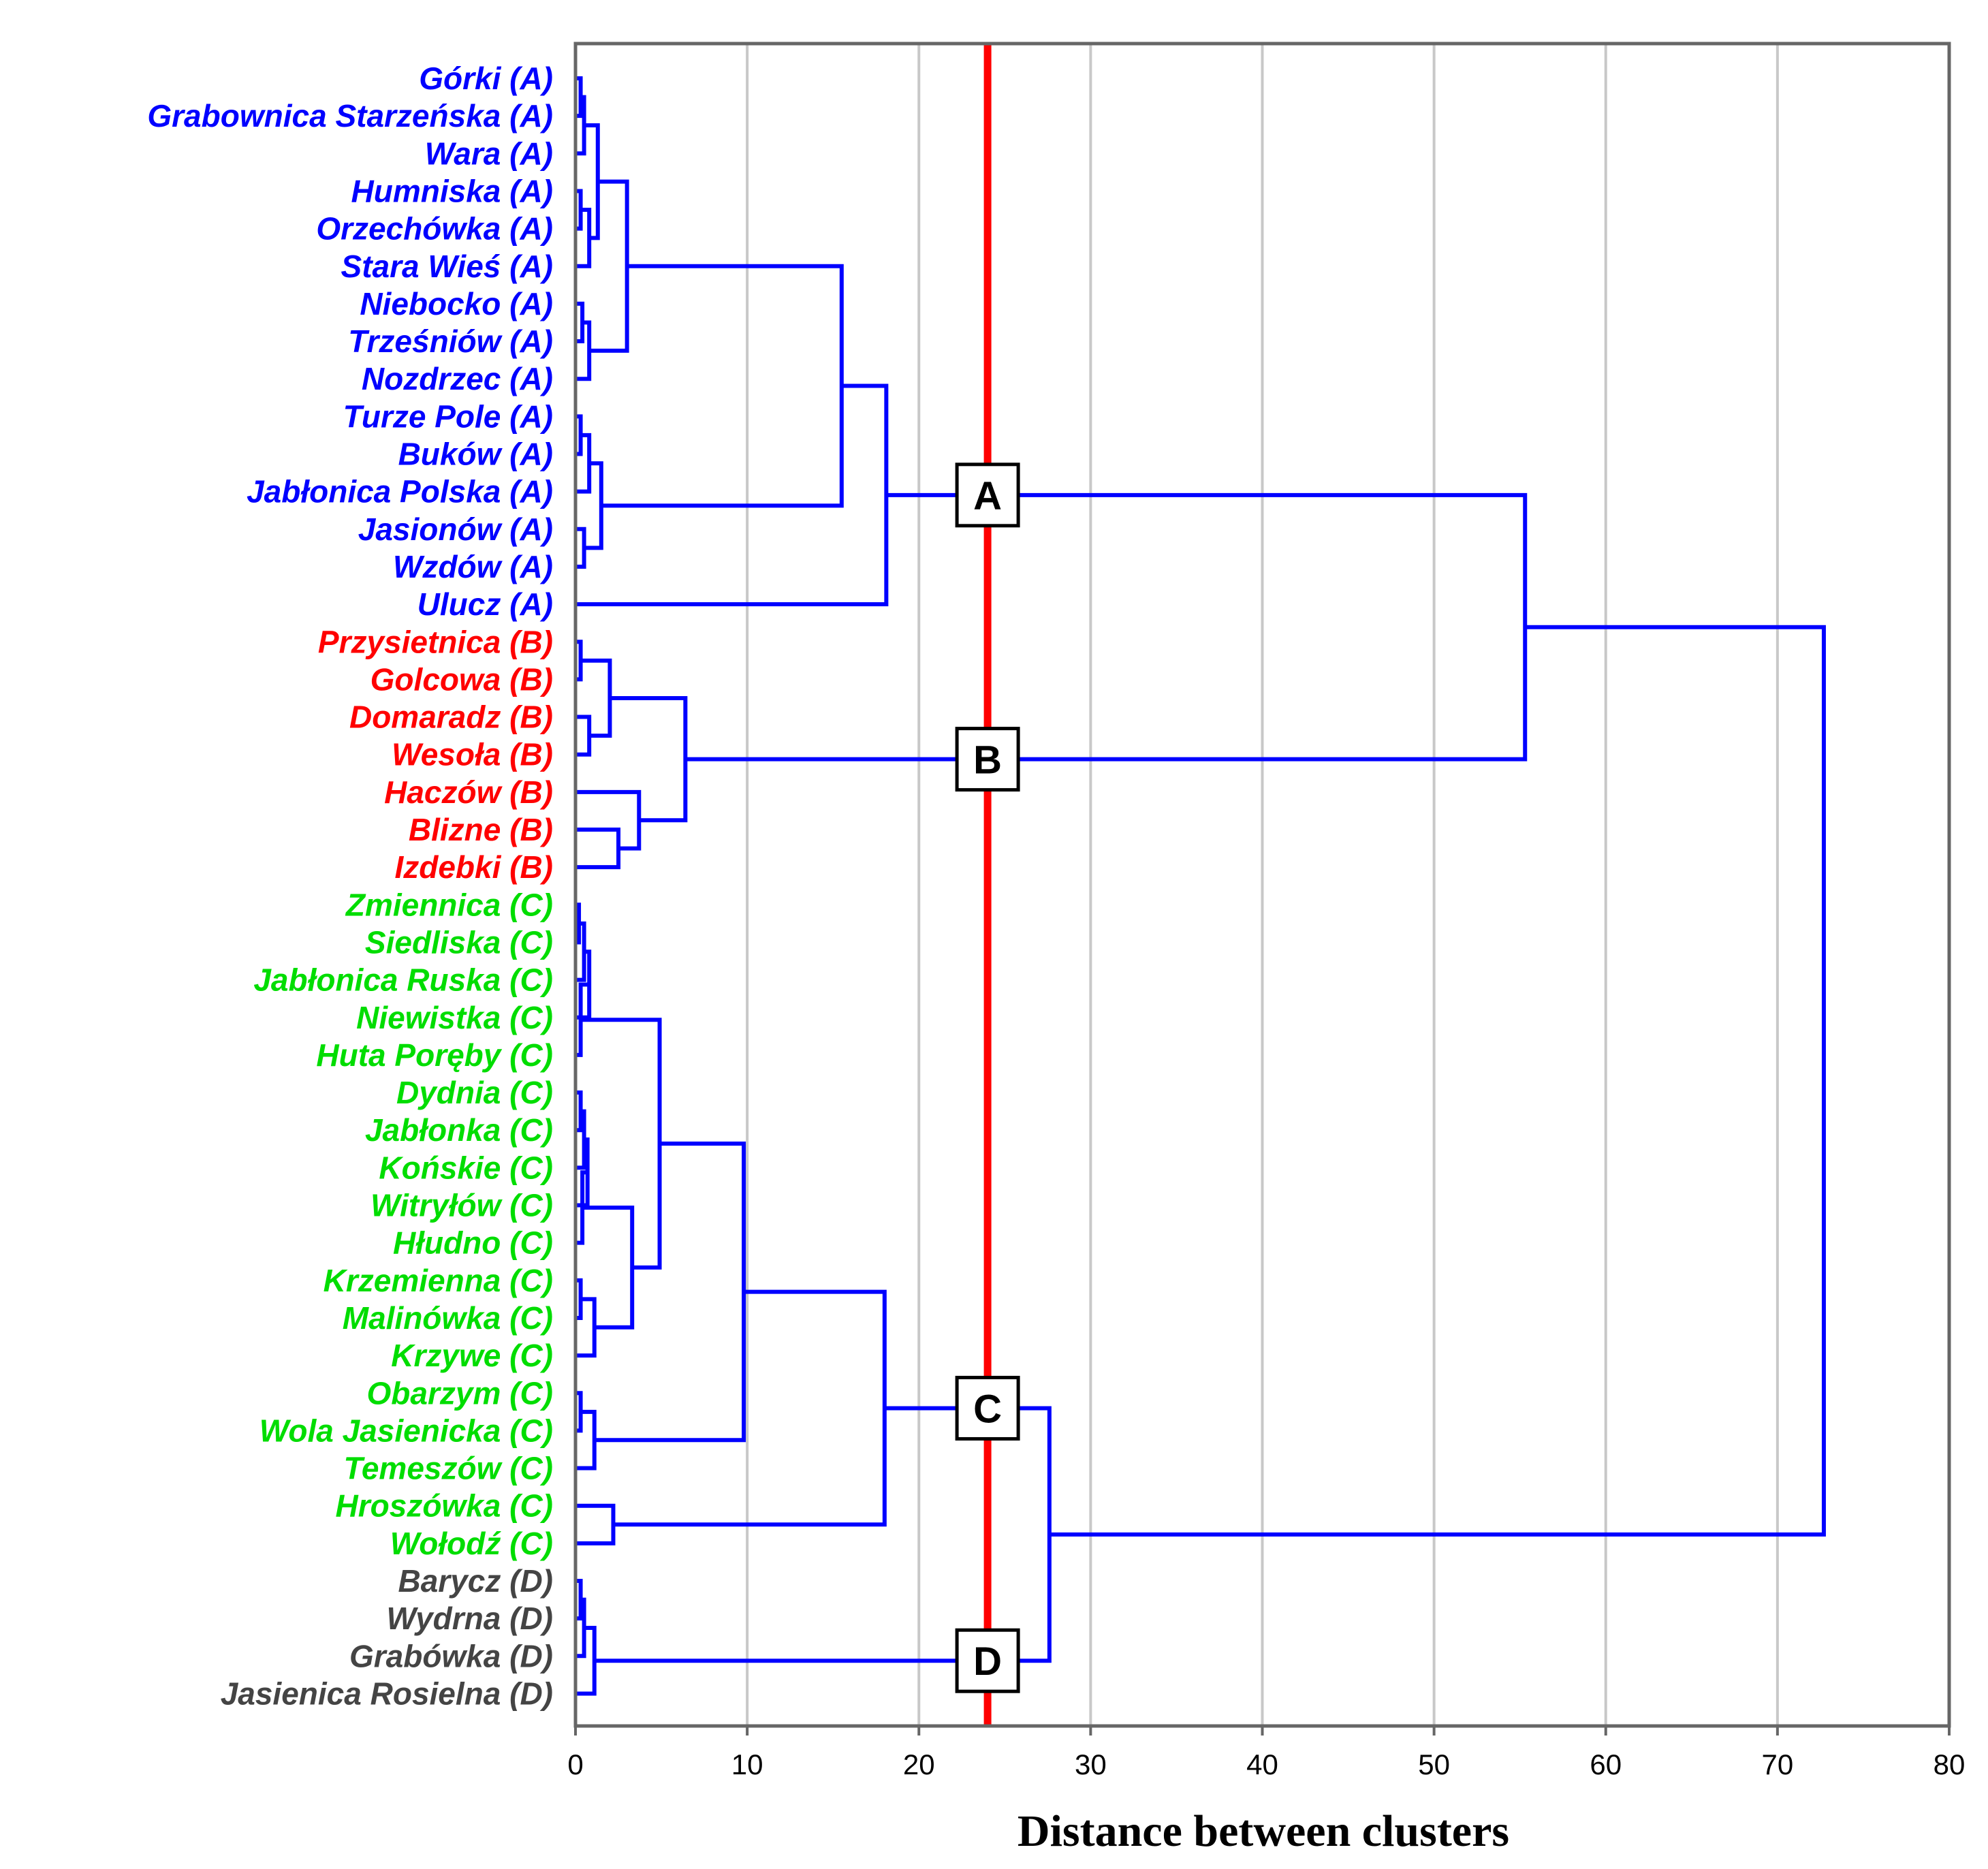  Describe the element at coordinates (448, 416) in the screenshot. I see `leaf-label: Turze Pole (A)` at that location.